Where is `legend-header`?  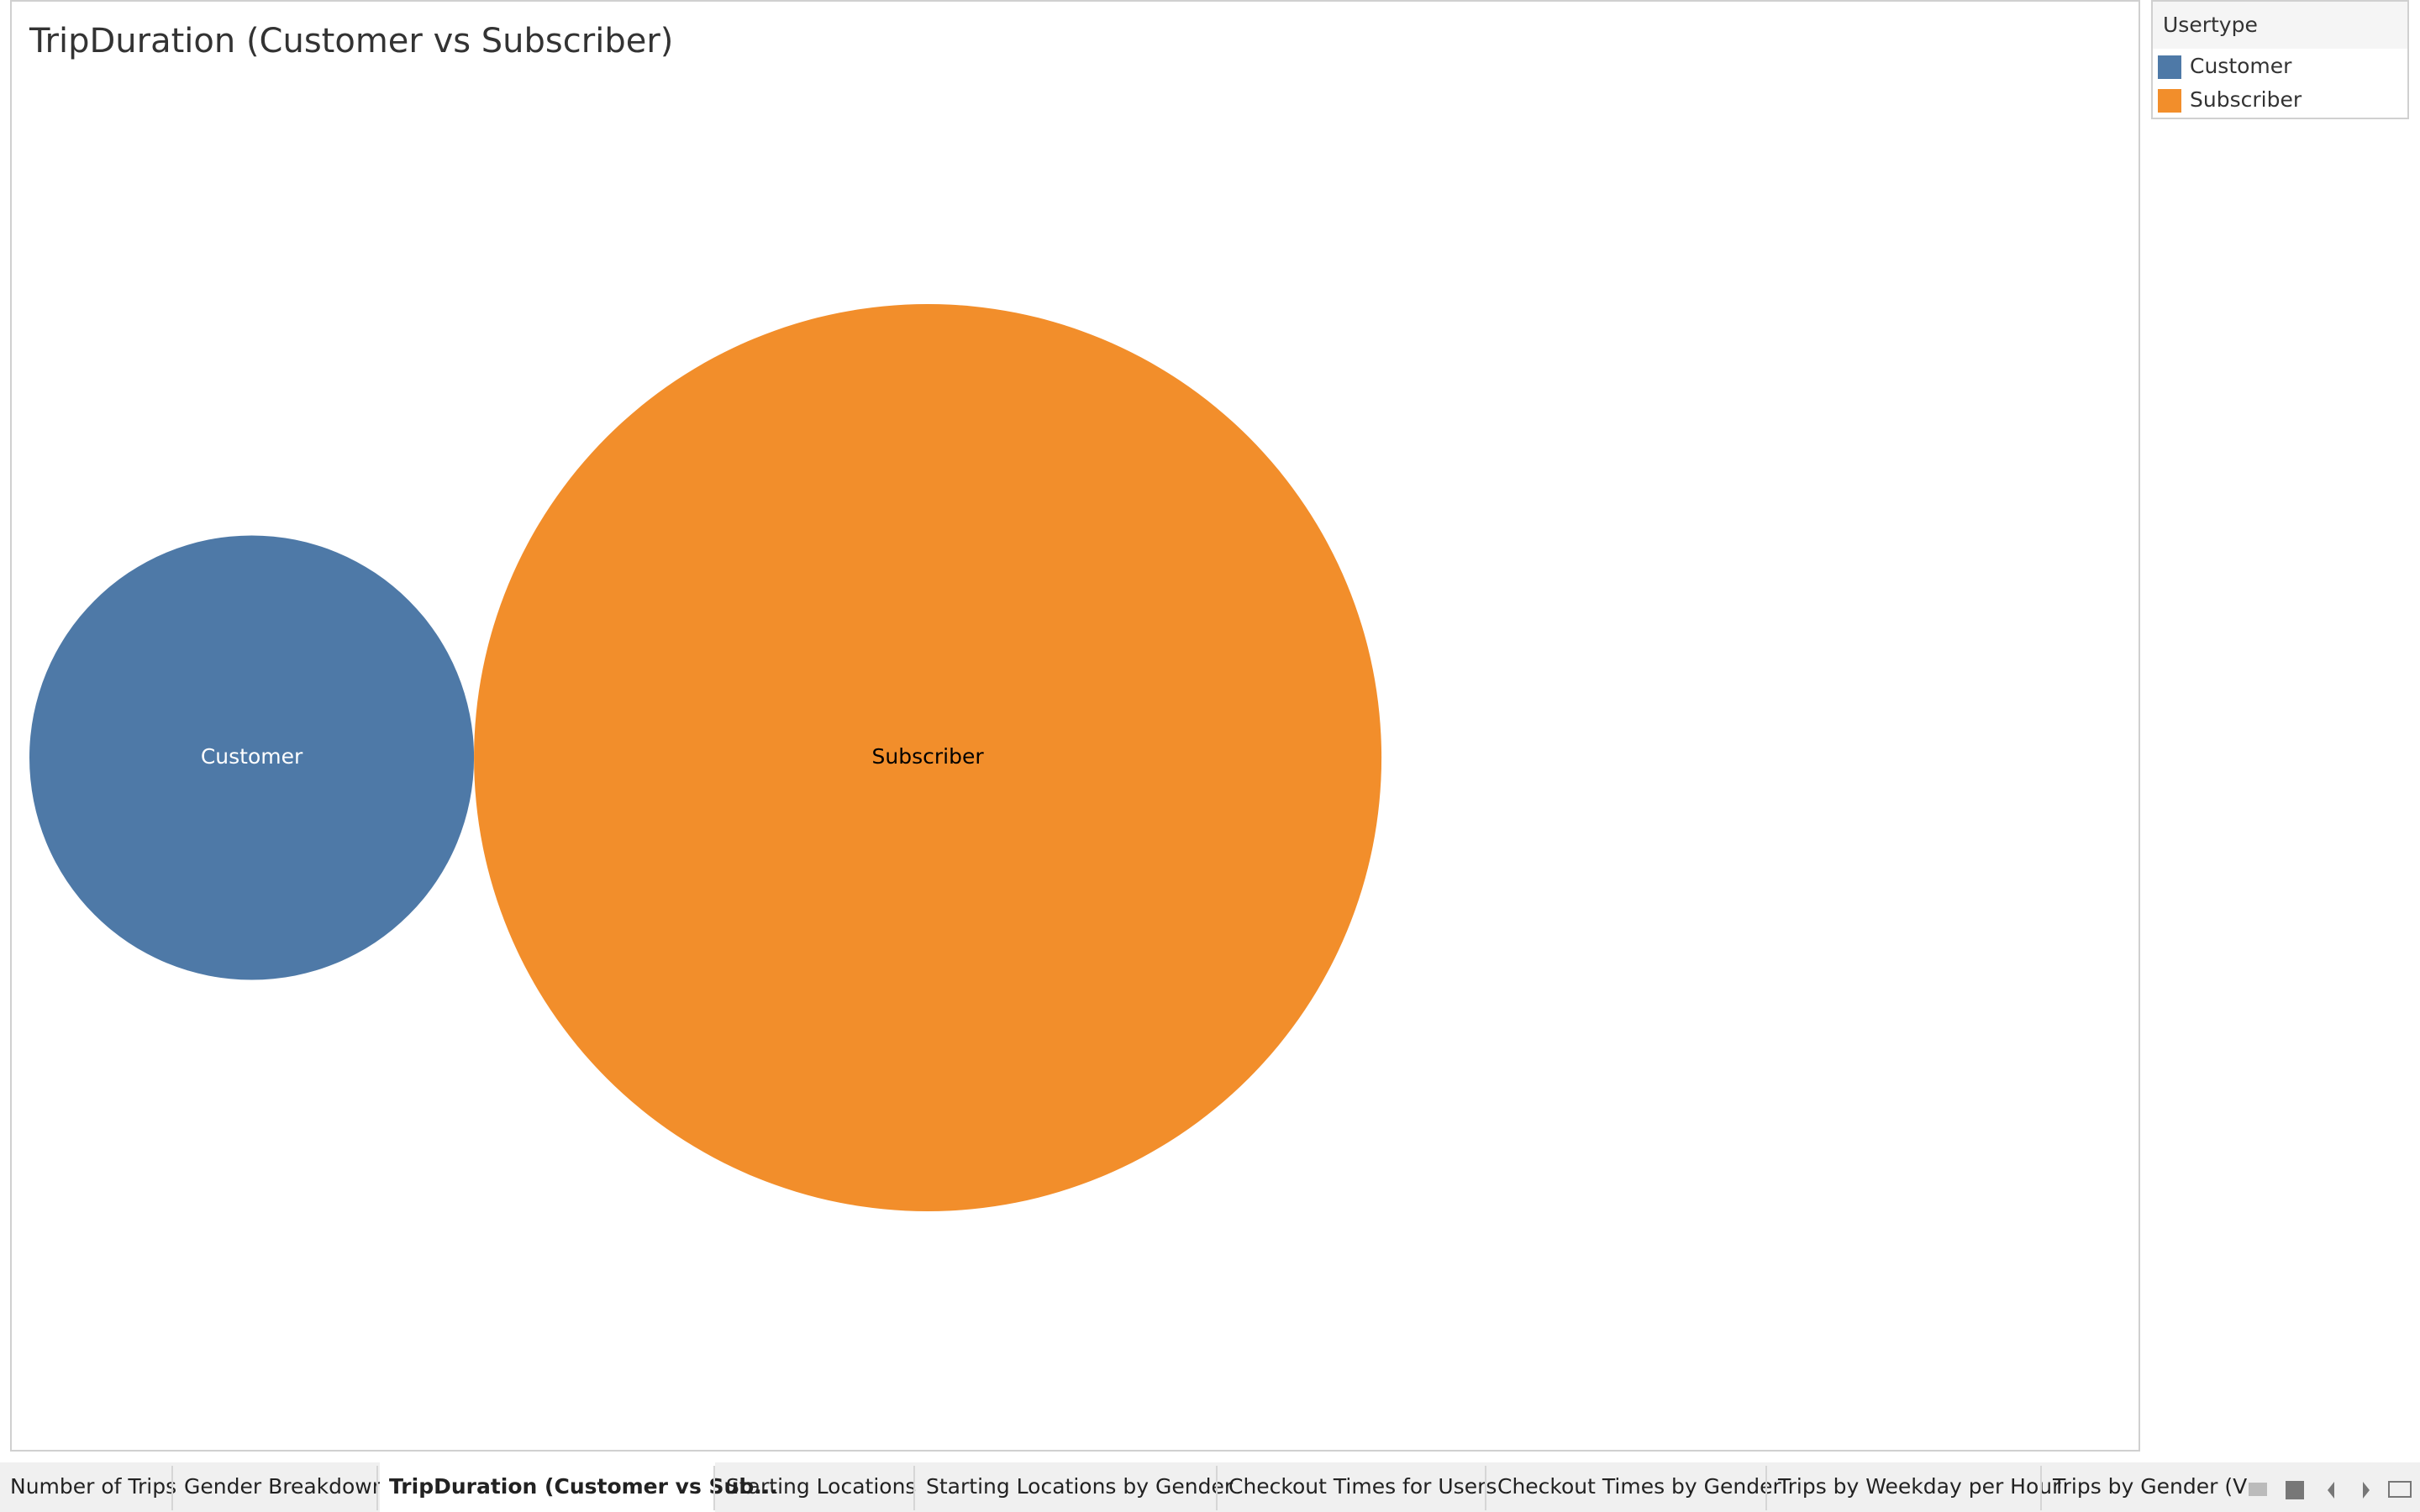 legend-header is located at coordinates (2280, 25).